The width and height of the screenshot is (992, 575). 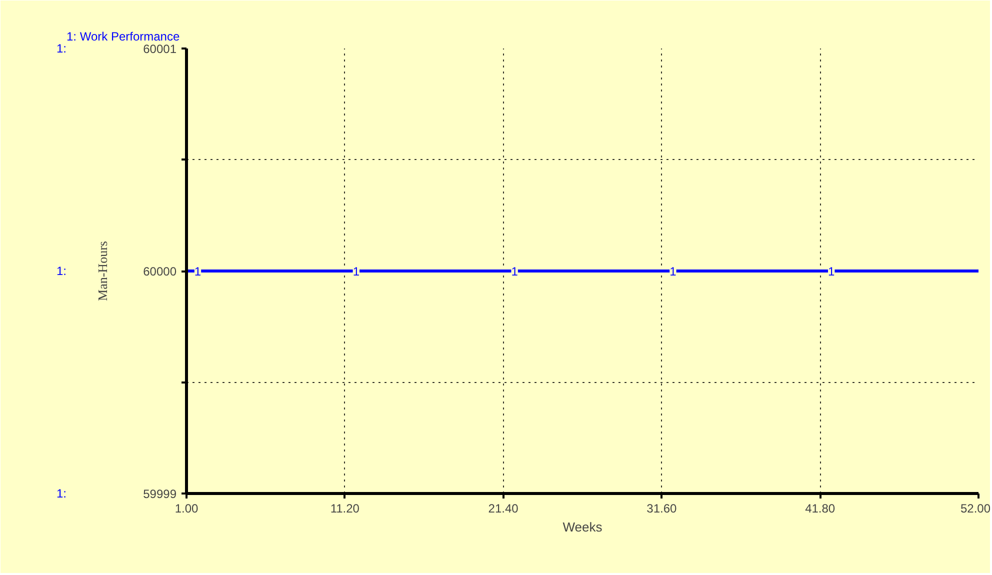 What do you see at coordinates (345, 509) in the screenshot?
I see `x-tick-label: 11.20` at bounding box center [345, 509].